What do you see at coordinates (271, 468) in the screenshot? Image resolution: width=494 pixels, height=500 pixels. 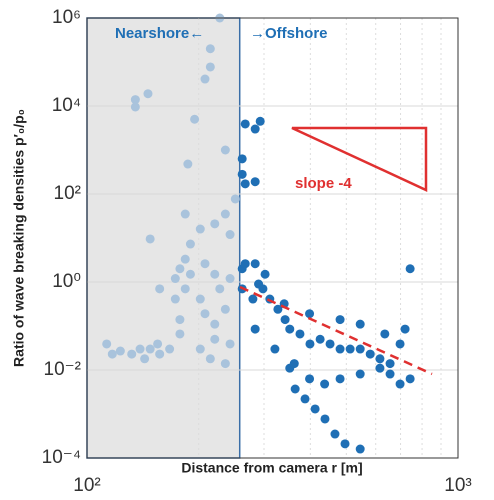 I see `x-axis-label: Distance from camera r [m]` at bounding box center [271, 468].